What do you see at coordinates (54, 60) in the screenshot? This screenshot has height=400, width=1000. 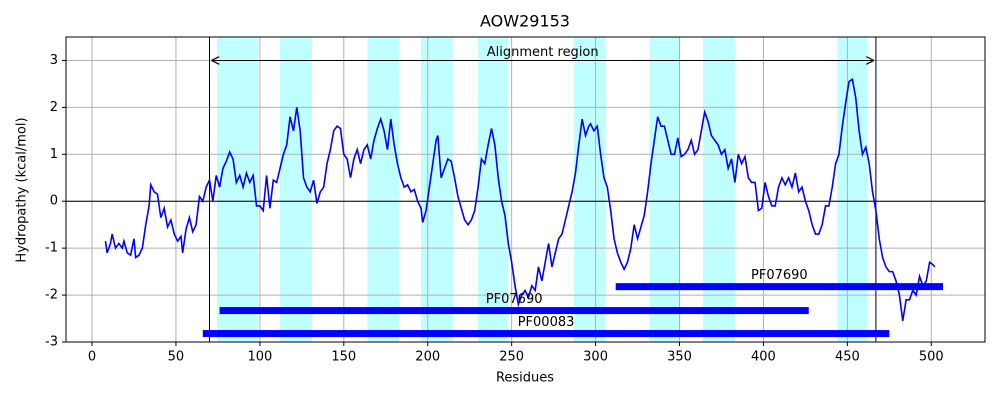 I see `y-tick-label: 3` at bounding box center [54, 60].